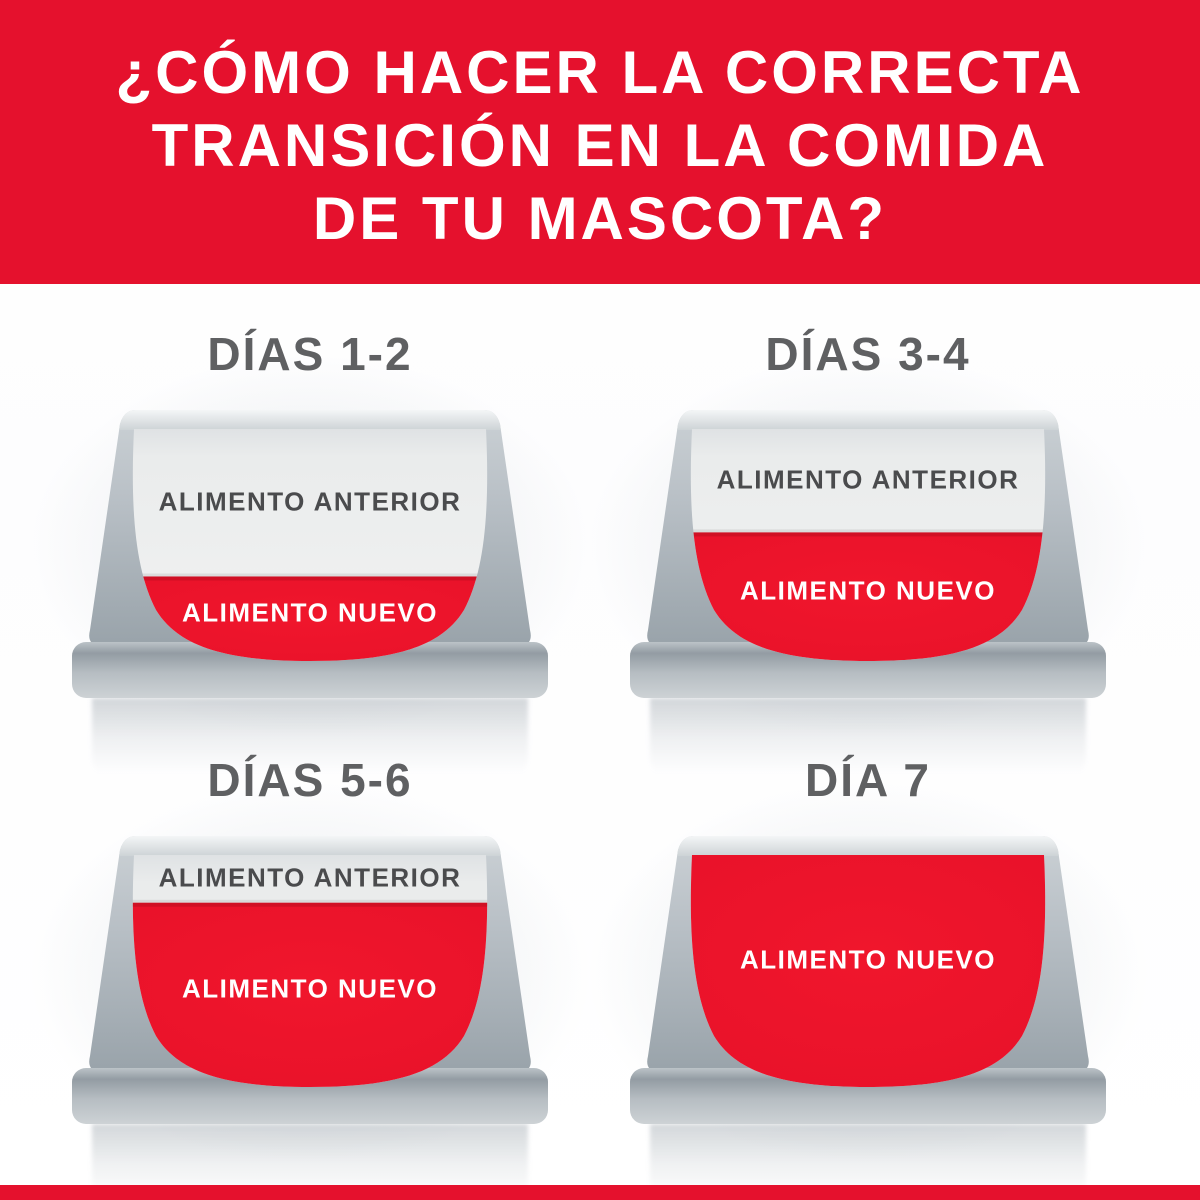 This screenshot has height=1200, width=1200. I want to click on day-title: DÍAS 3-4, so click(868, 354).